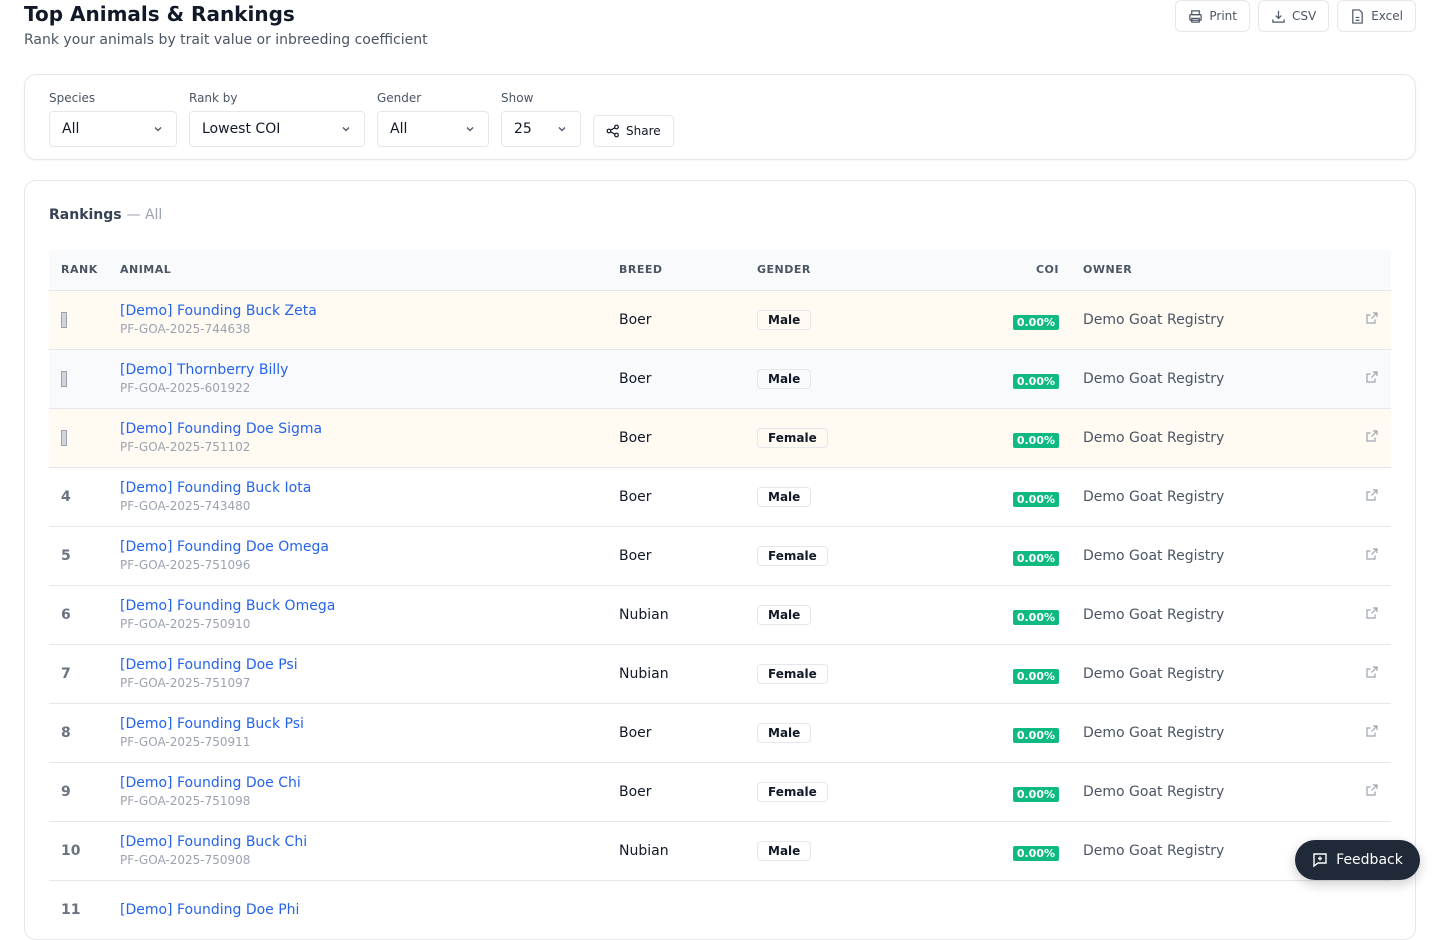  Describe the element at coordinates (71, 850) in the screenshot. I see `rank-number: 10` at that location.